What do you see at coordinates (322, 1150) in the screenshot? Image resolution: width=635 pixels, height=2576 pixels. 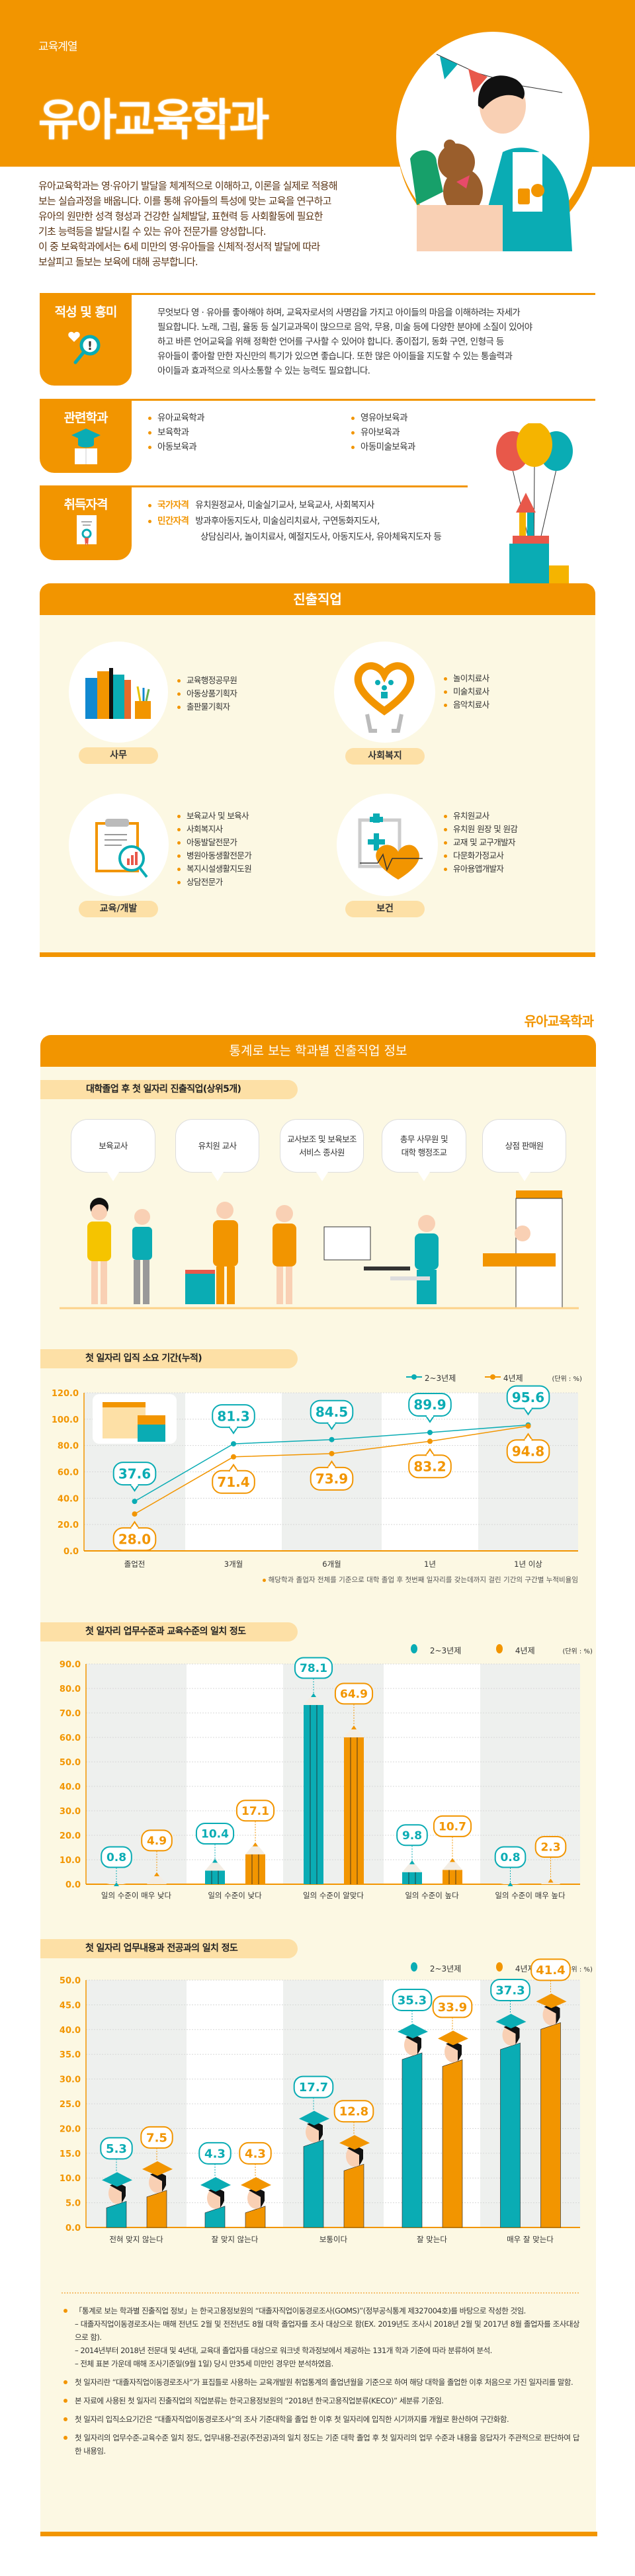 I see `top-job-bubble: 교사보조 및 보육보조 서비스 종사원` at bounding box center [322, 1150].